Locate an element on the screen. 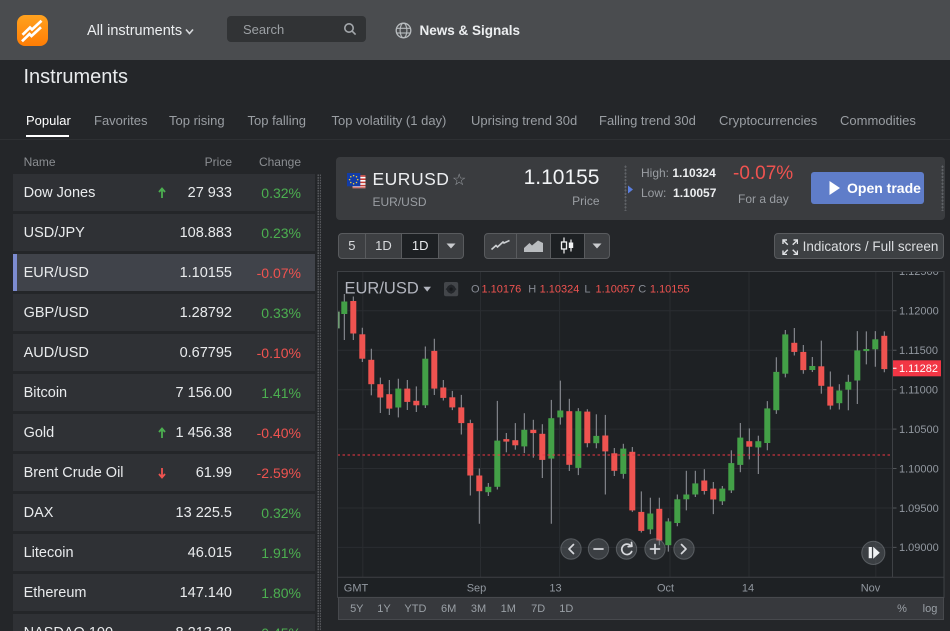 The image size is (950, 631). svg-text: 1.10500 is located at coordinates (919, 430).